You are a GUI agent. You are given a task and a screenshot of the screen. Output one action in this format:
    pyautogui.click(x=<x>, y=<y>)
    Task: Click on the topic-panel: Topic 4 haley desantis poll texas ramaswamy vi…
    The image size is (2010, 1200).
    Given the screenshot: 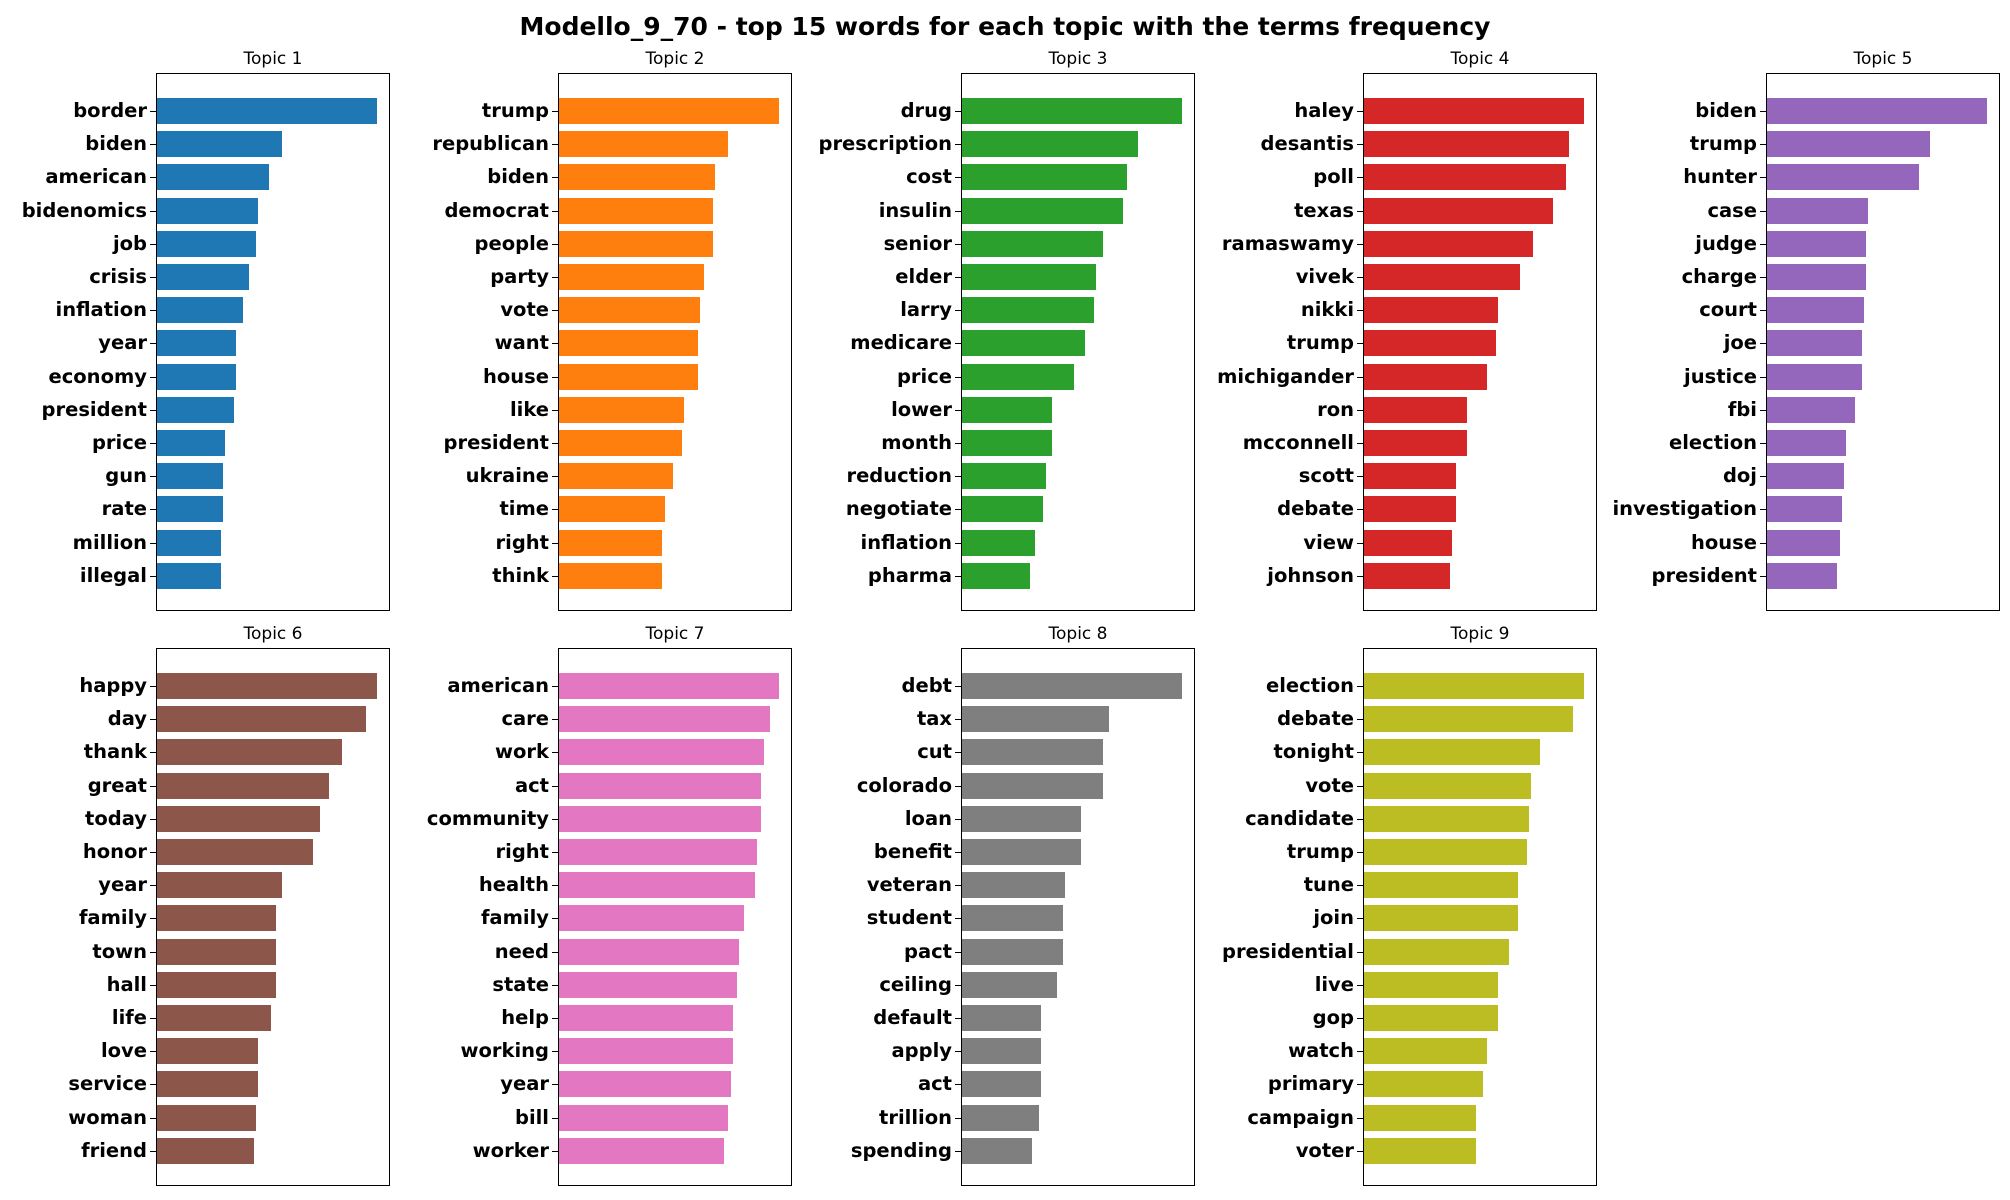 What is the action you would take?
    pyautogui.click(x=1407, y=330)
    